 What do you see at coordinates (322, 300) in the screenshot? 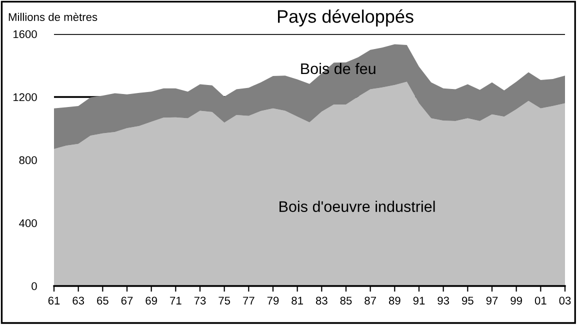
I see `x-tick-label: 83` at bounding box center [322, 300].